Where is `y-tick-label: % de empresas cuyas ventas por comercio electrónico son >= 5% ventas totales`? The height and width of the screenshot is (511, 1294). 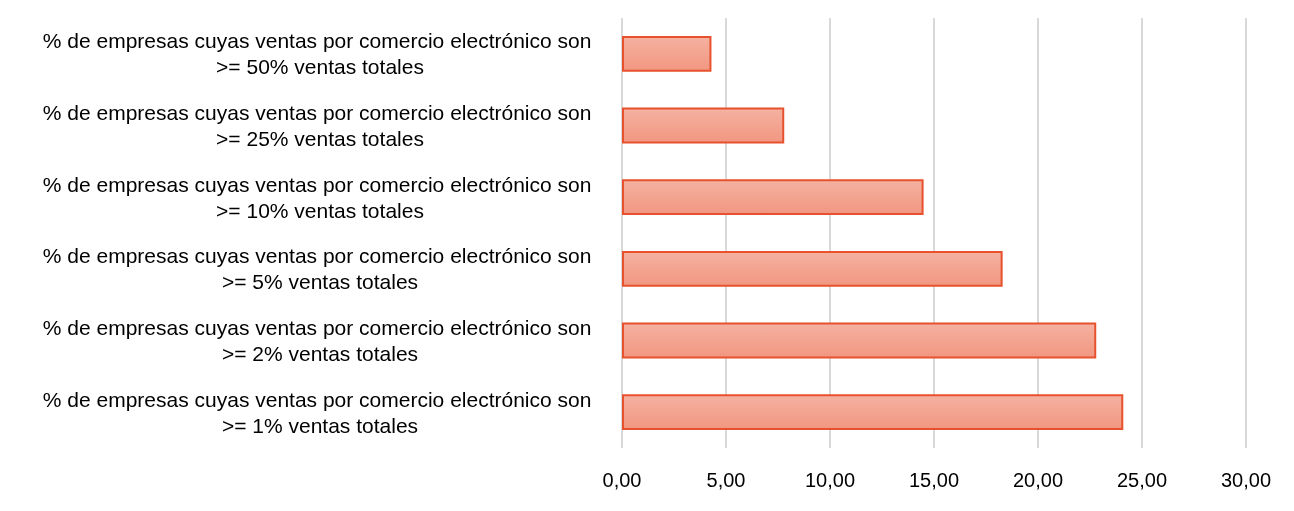 y-tick-label: % de empresas cuyas ventas por comercio electrónico son >= 5% ventas totales is located at coordinates (320, 269).